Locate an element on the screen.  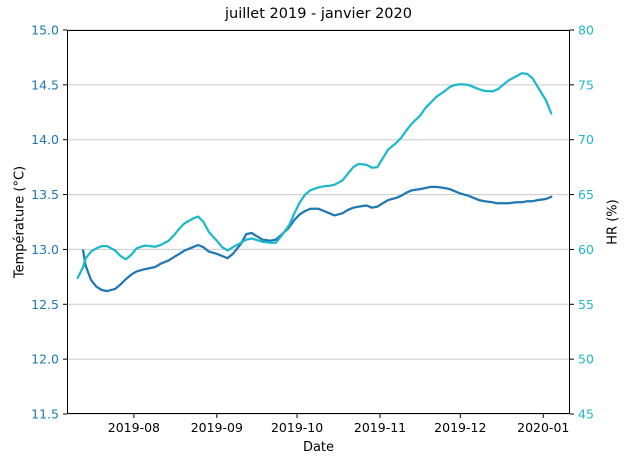
x-tick-label: 2020-01 is located at coordinates (543, 427).